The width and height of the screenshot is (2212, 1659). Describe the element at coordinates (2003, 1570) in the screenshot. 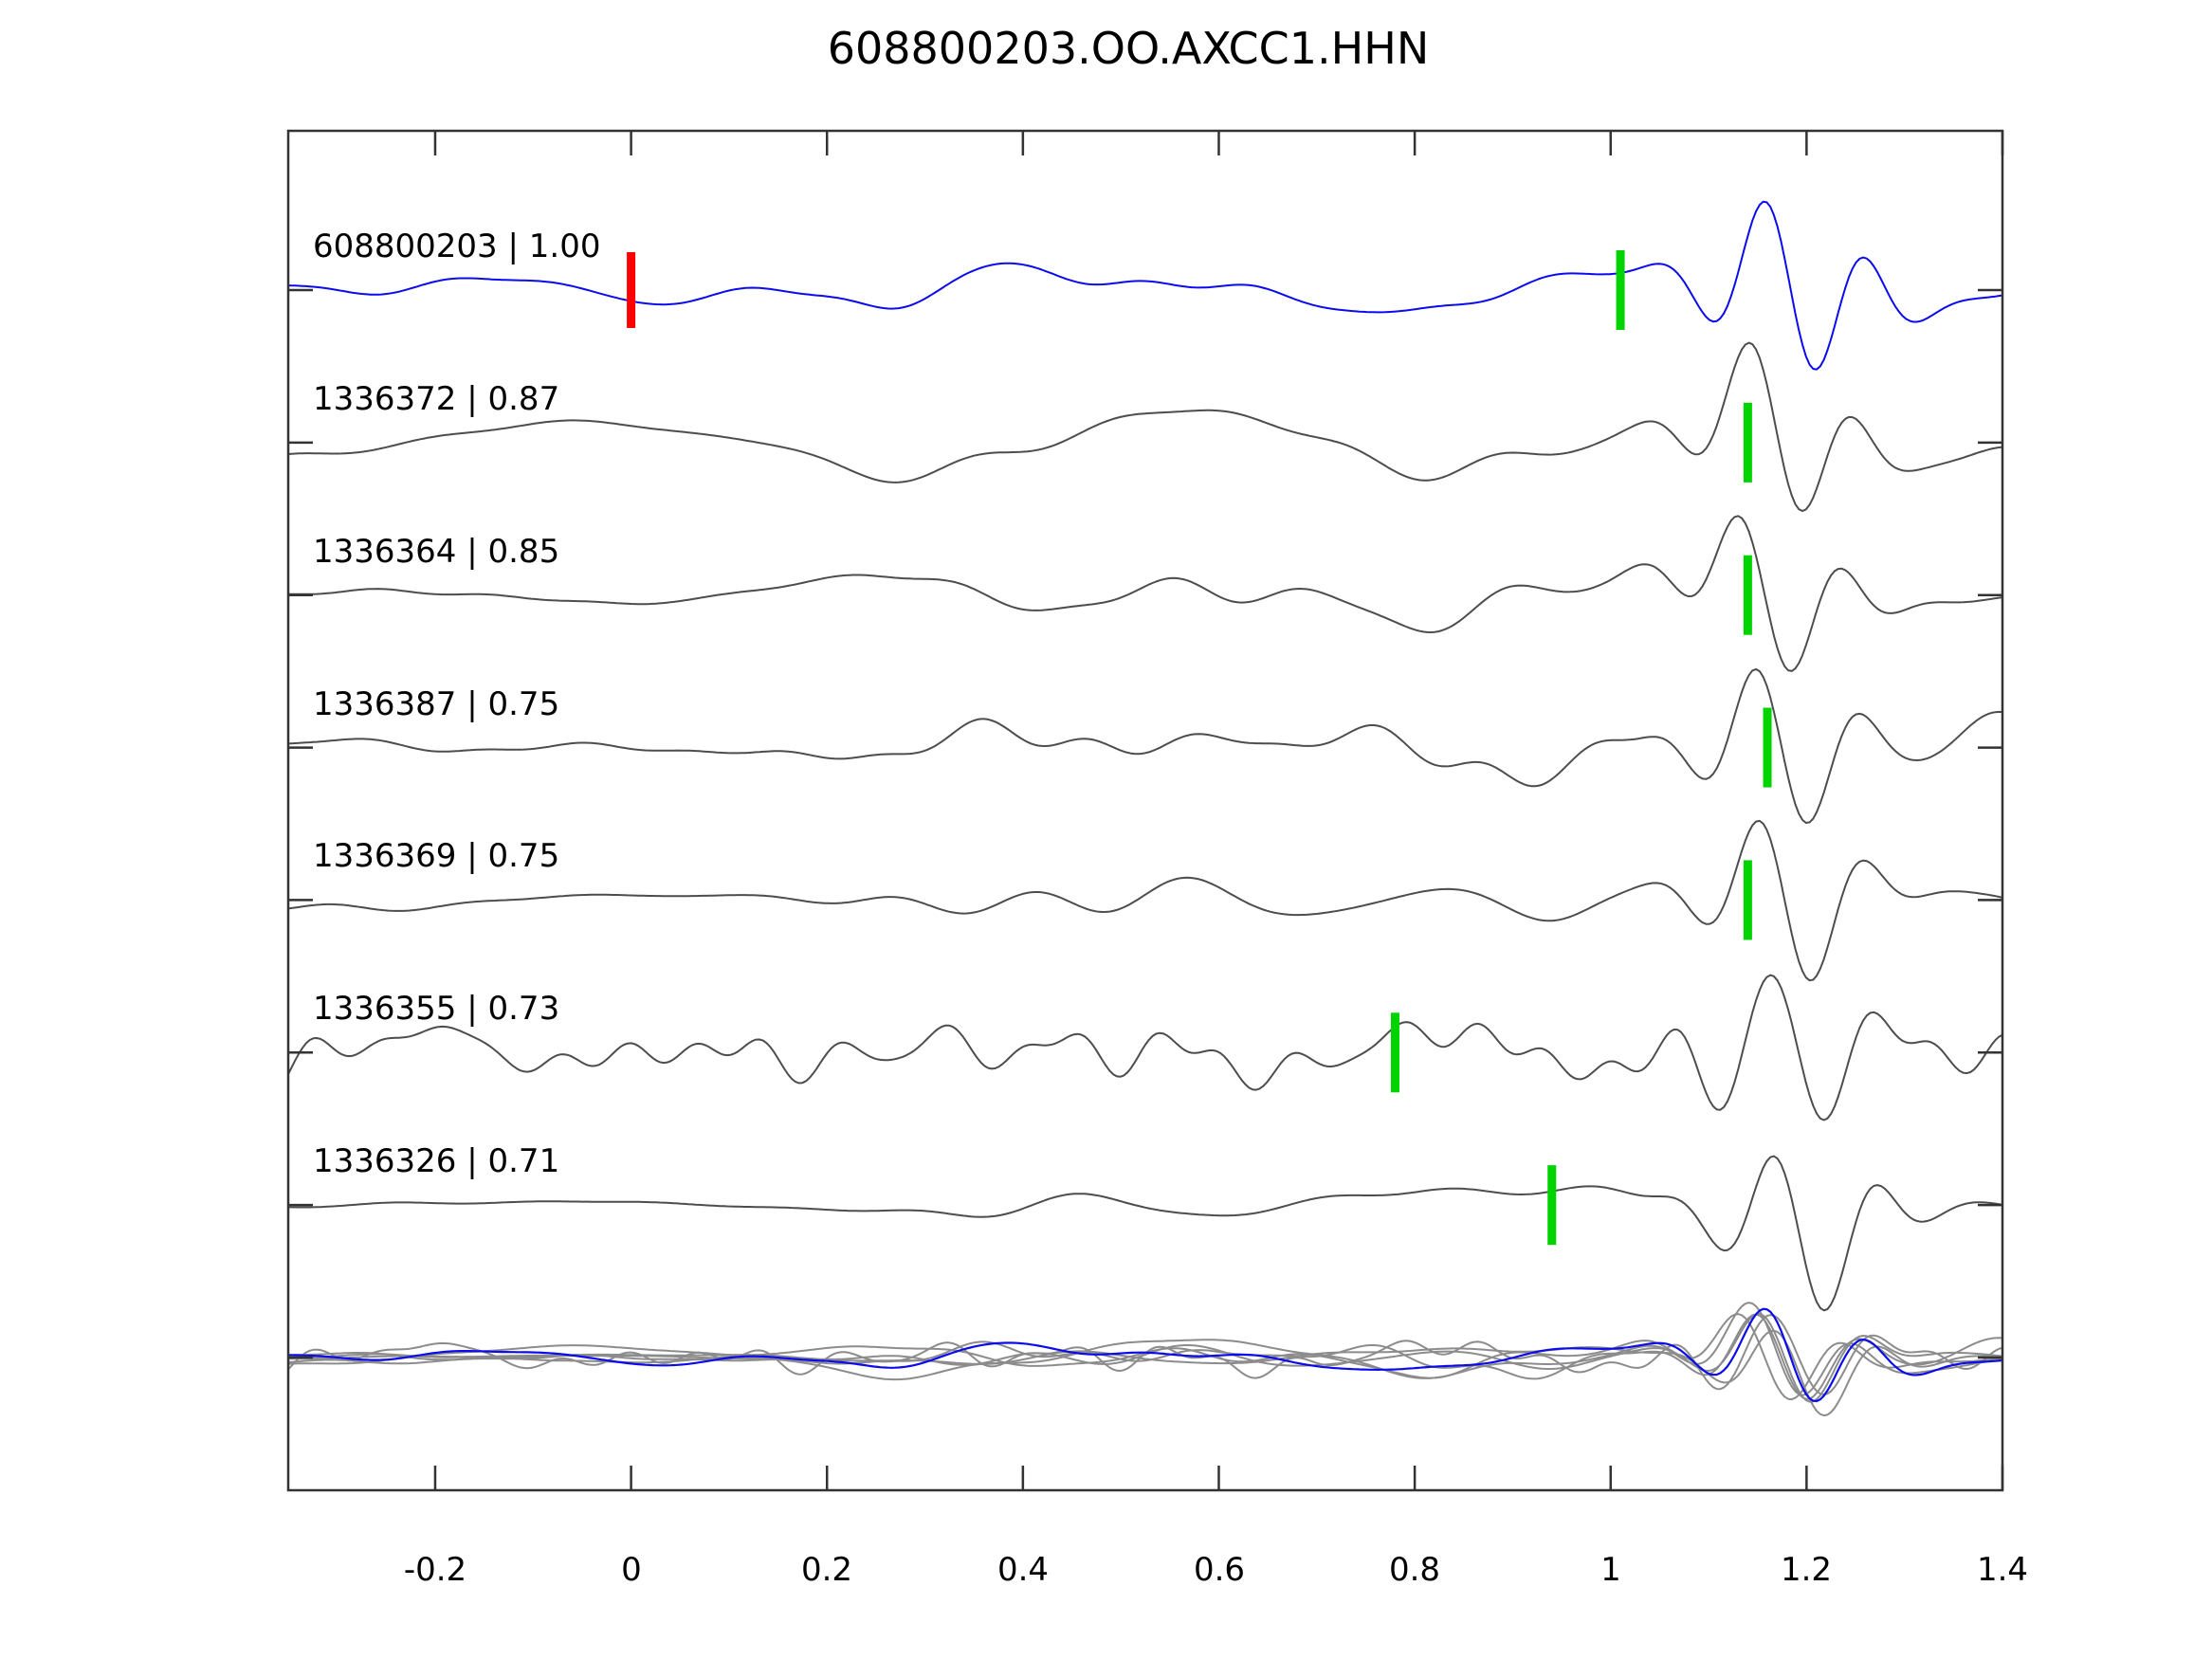

I see `x-tick-label-8: 1.4` at that location.